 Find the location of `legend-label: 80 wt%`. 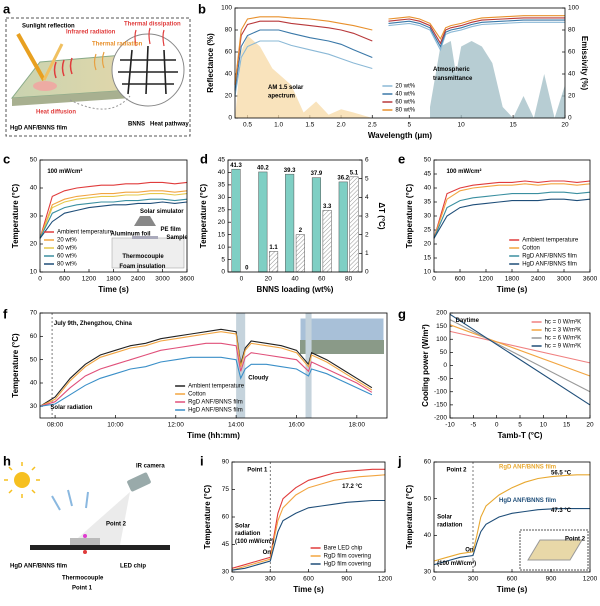

legend-label: 80 wt% is located at coordinates (405, 111).